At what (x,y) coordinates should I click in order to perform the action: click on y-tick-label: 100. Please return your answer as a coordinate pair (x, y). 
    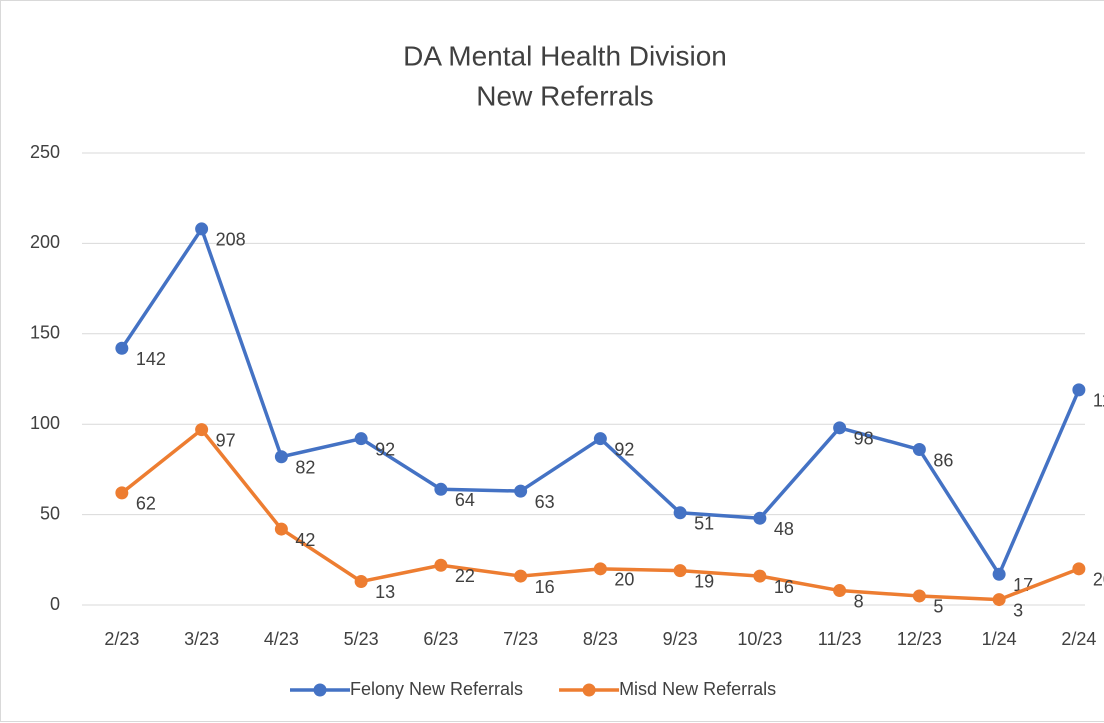
    Looking at the image, I should click on (45, 423).